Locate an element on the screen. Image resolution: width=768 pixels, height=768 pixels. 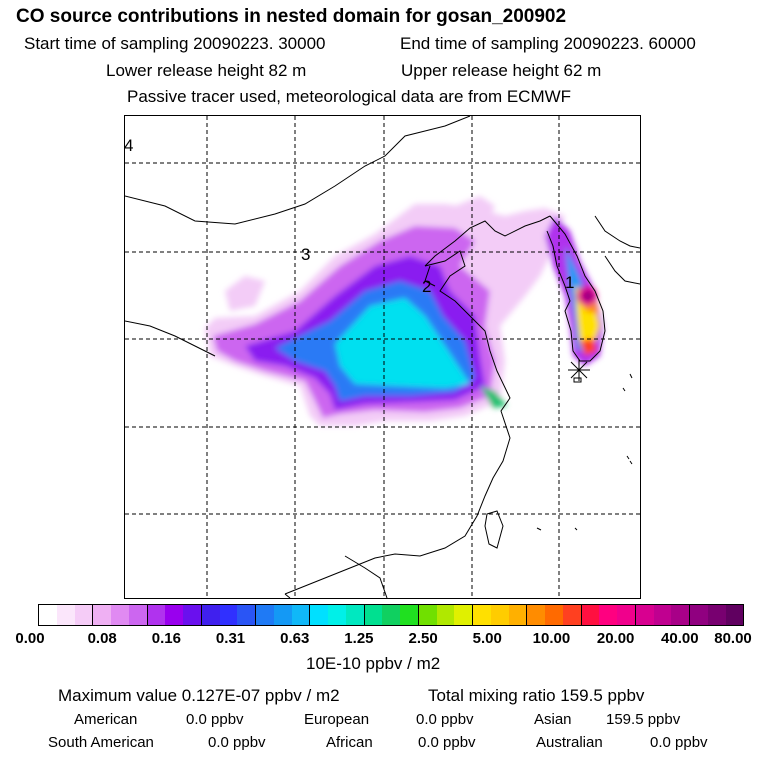
australian-value: 0.0 ppbv is located at coordinates (679, 742).